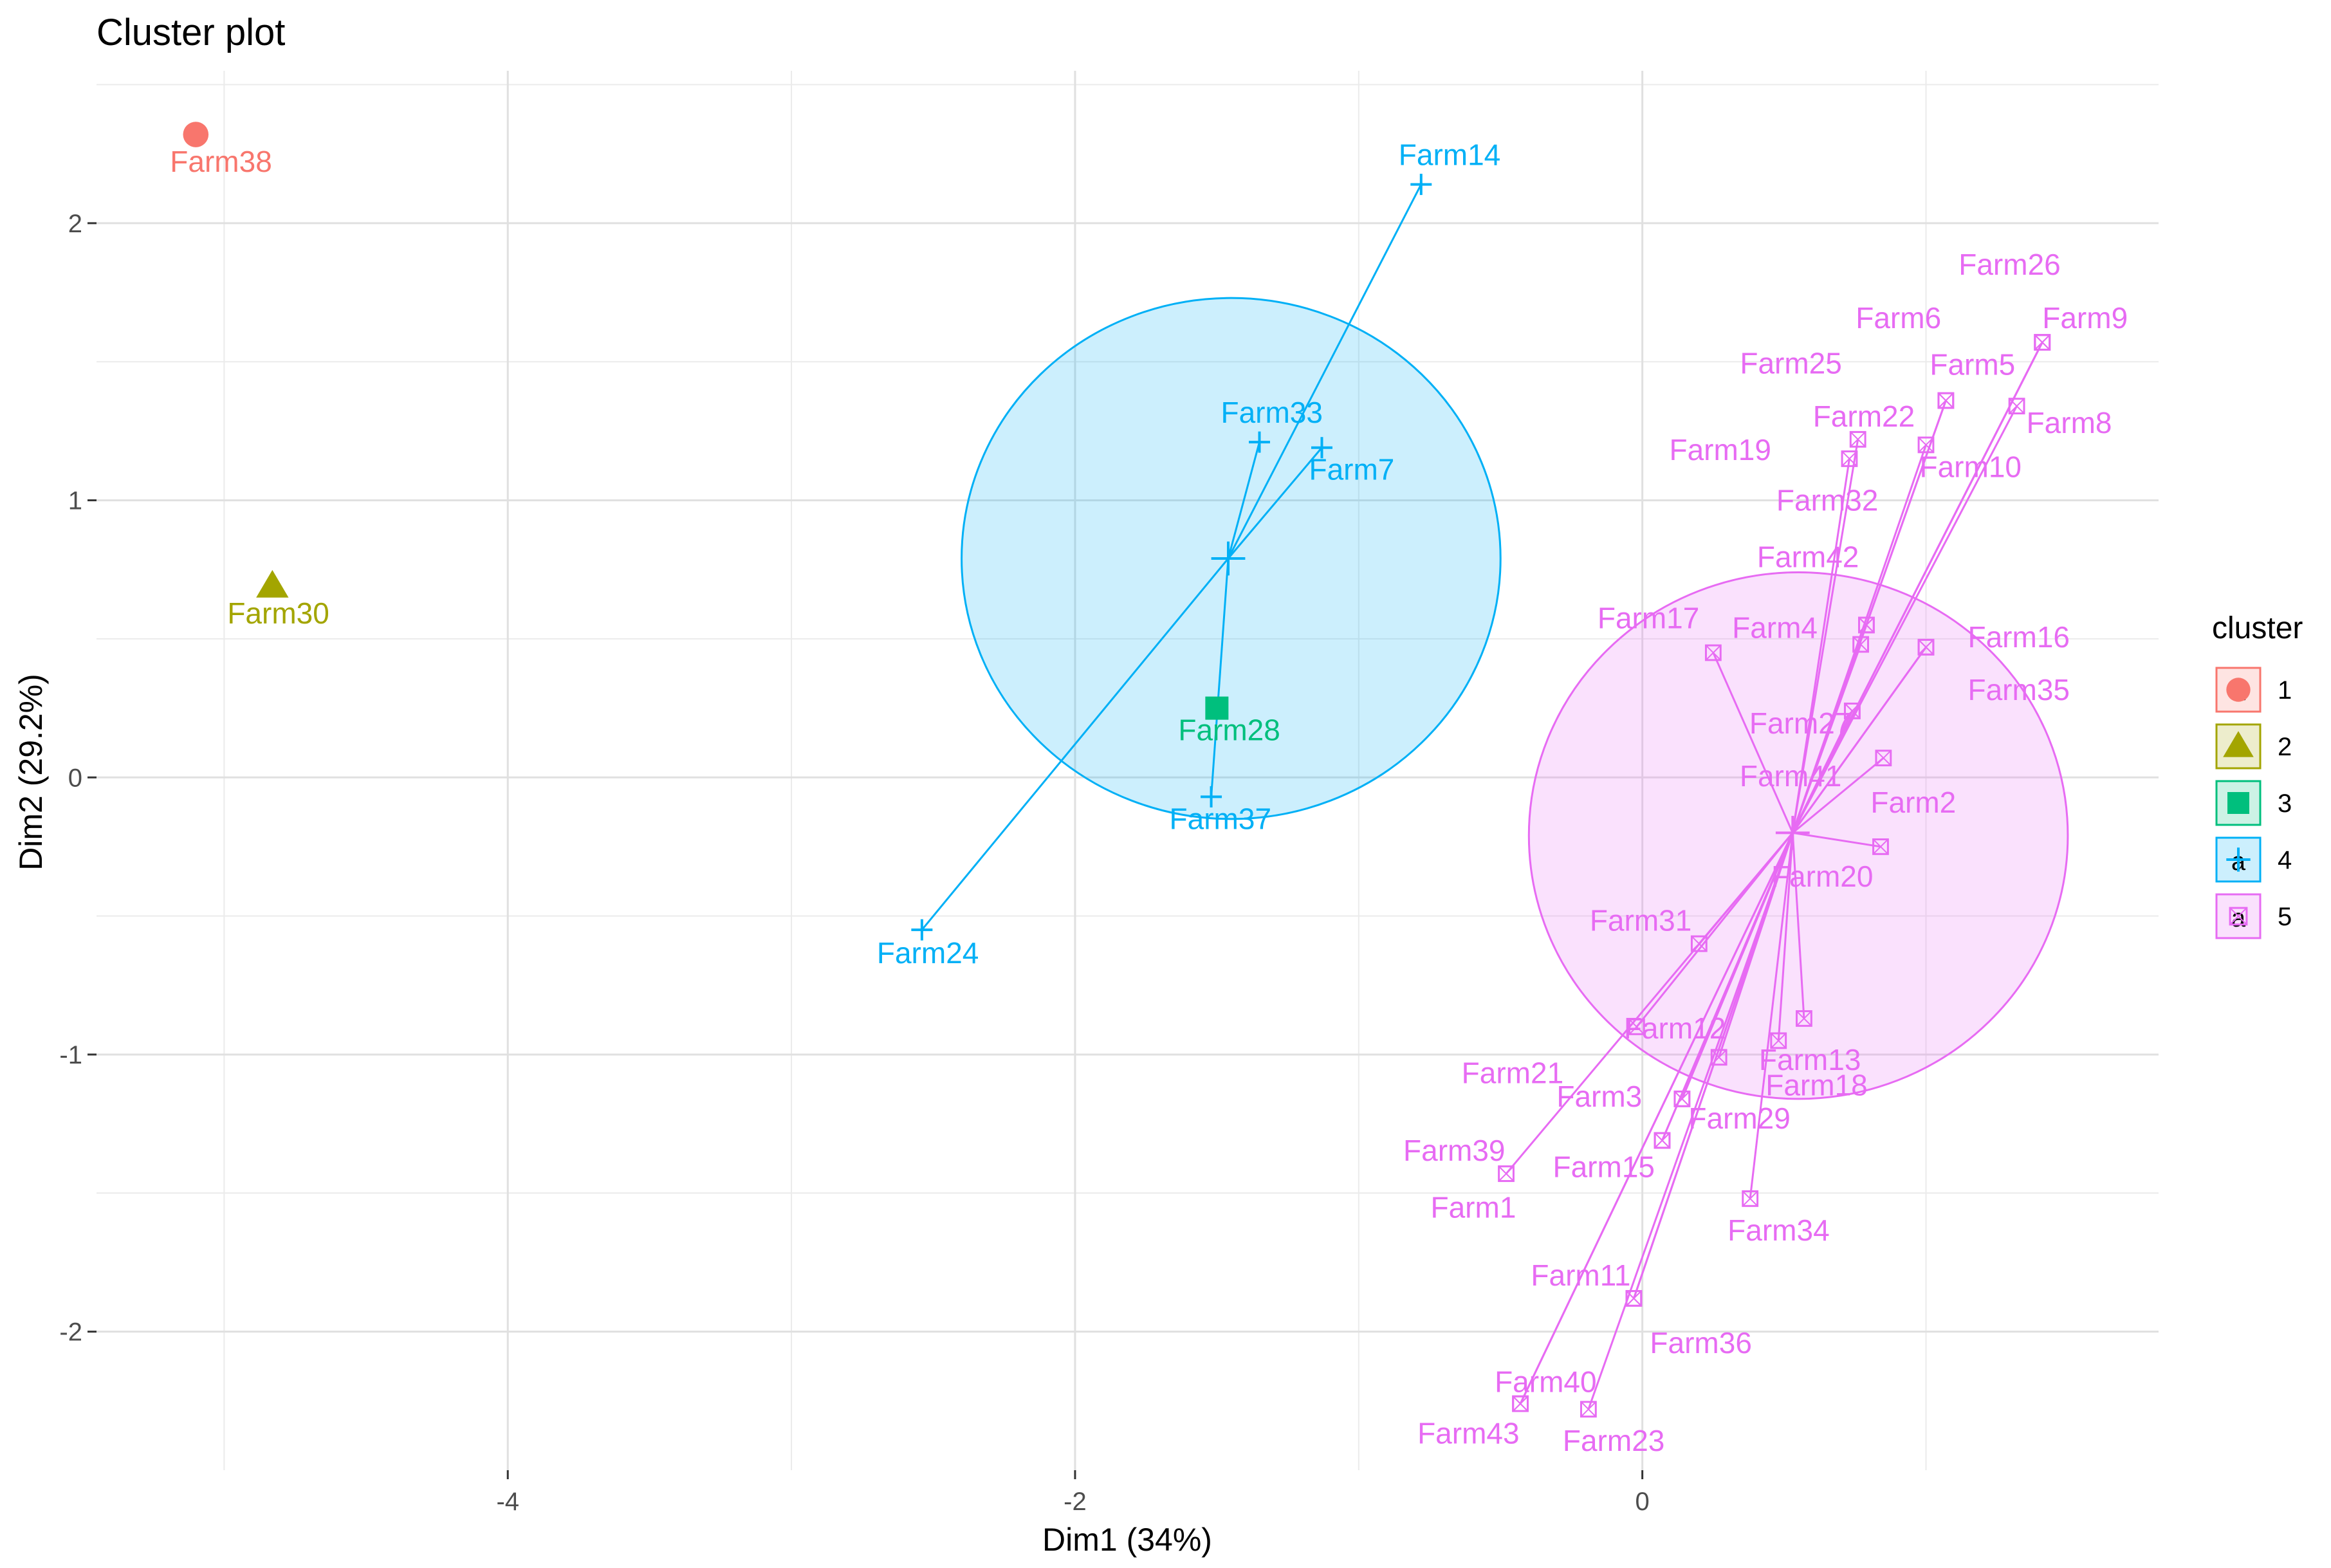 Image resolution: width=2331 pixels, height=1568 pixels. I want to click on y-axis-title: Dim2 (29.2%), so click(31, 773).